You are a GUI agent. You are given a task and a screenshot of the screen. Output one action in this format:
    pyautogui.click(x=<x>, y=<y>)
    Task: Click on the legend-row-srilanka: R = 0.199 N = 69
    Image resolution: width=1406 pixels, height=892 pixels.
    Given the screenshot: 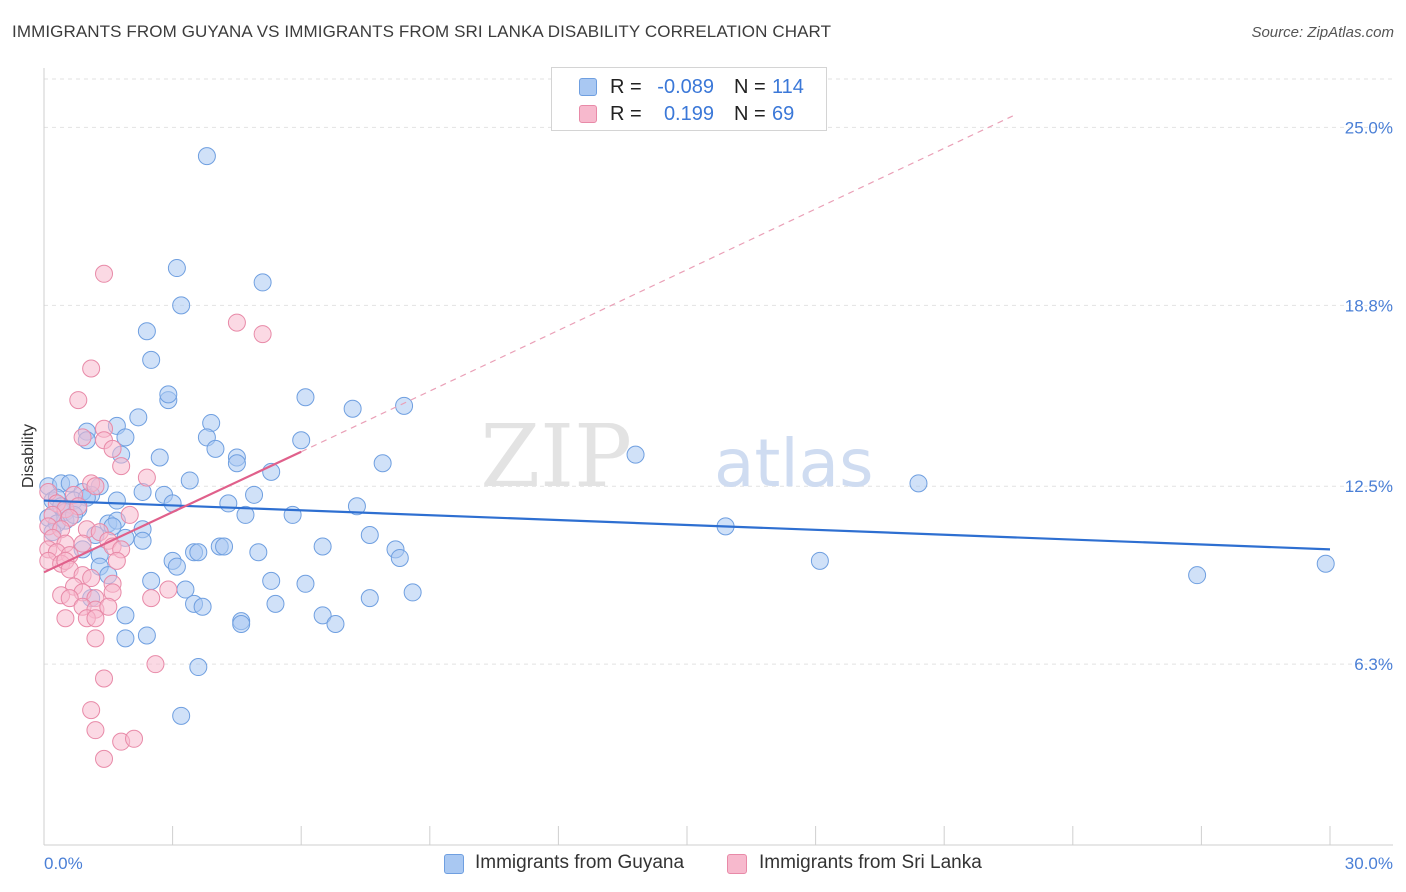 What is the action you would take?
    pyautogui.click(x=689, y=114)
    